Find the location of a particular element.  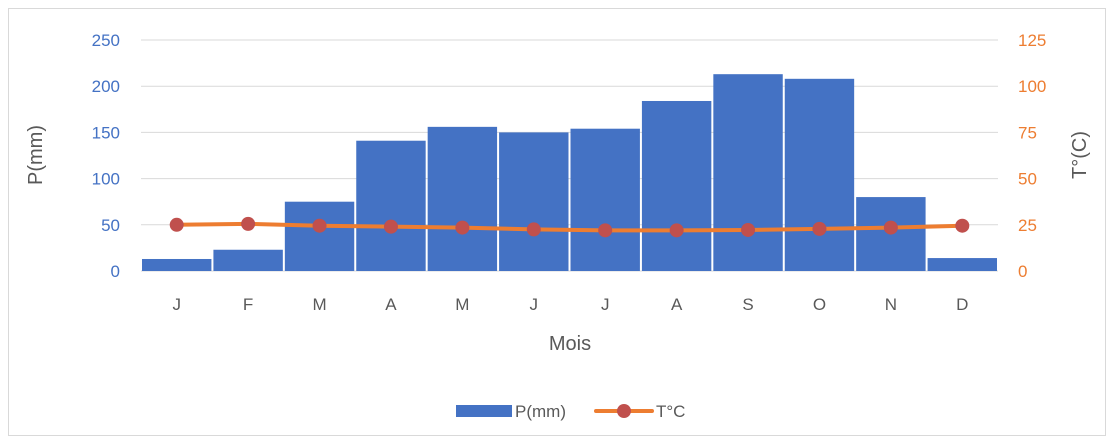

y2-tick-label: 125 is located at coordinates (1032, 40).